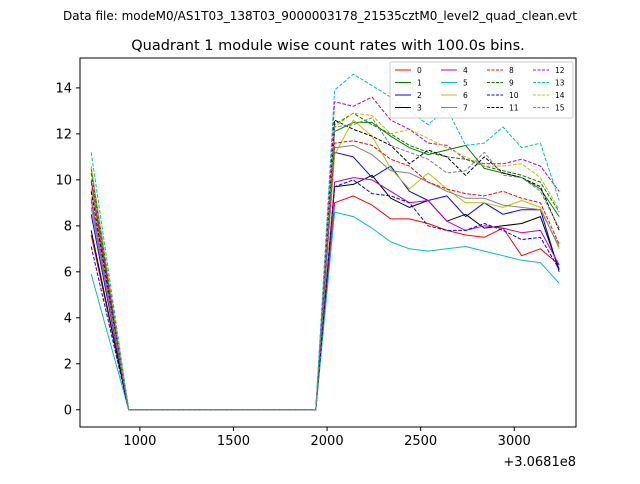  Describe the element at coordinates (511, 70) in the screenshot. I see `legend-label-8: 8` at that location.